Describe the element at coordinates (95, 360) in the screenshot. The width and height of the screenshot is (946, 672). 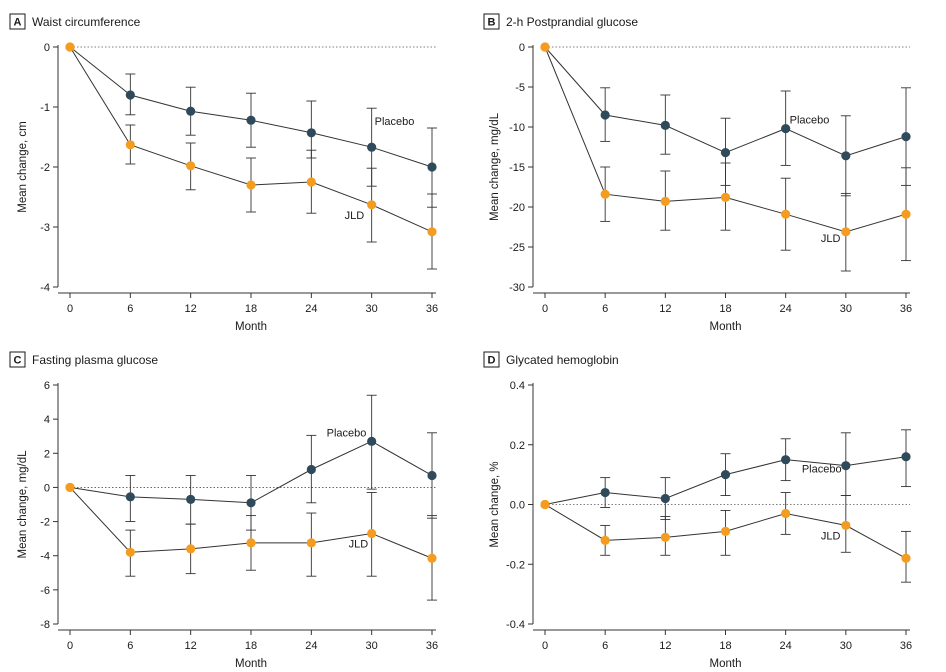
I see `panel-title: Fasting plasma glucose` at that location.